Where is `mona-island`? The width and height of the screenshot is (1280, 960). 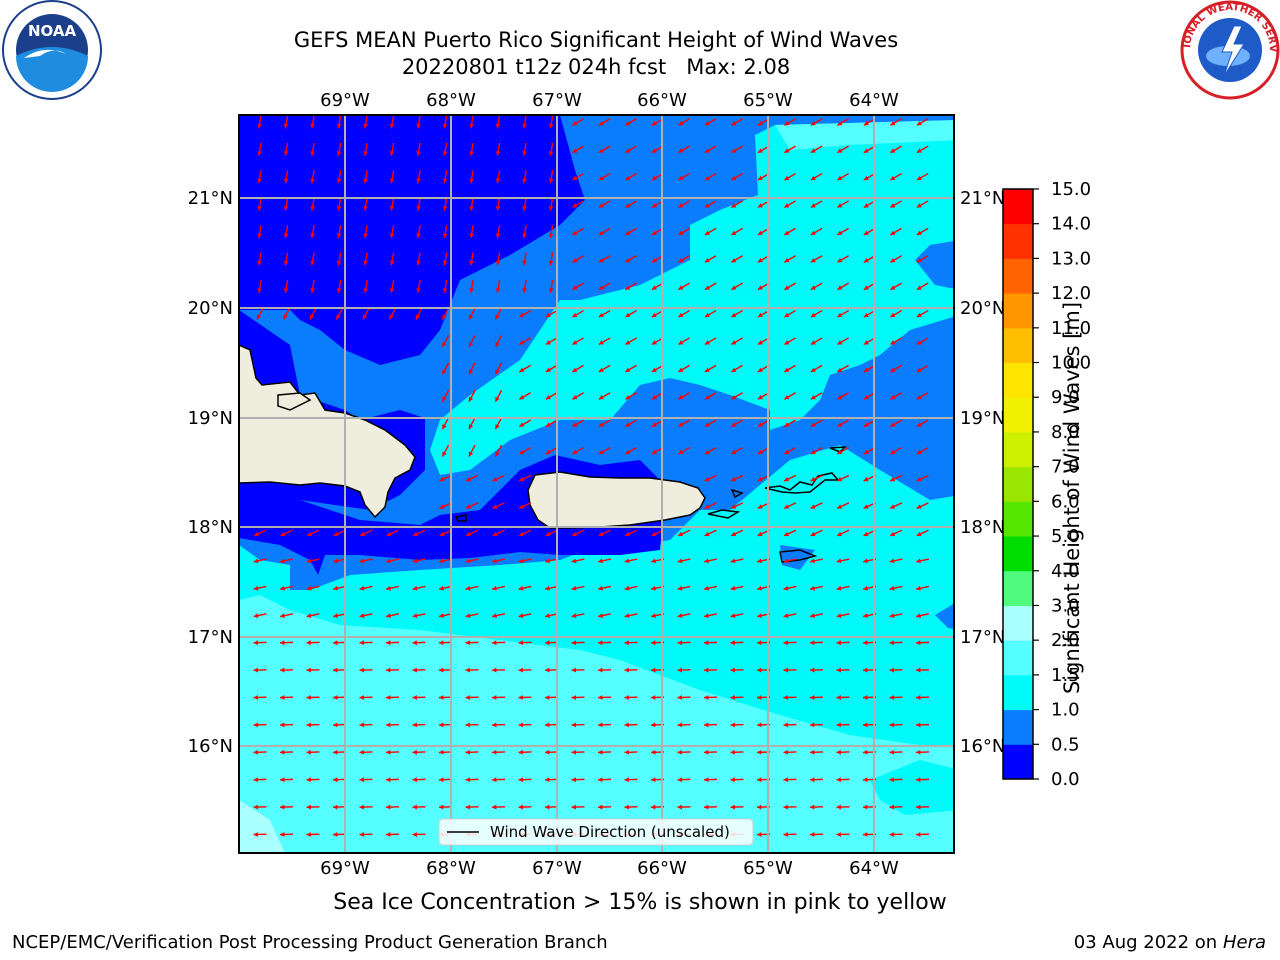 mona-island is located at coordinates (460, 518).